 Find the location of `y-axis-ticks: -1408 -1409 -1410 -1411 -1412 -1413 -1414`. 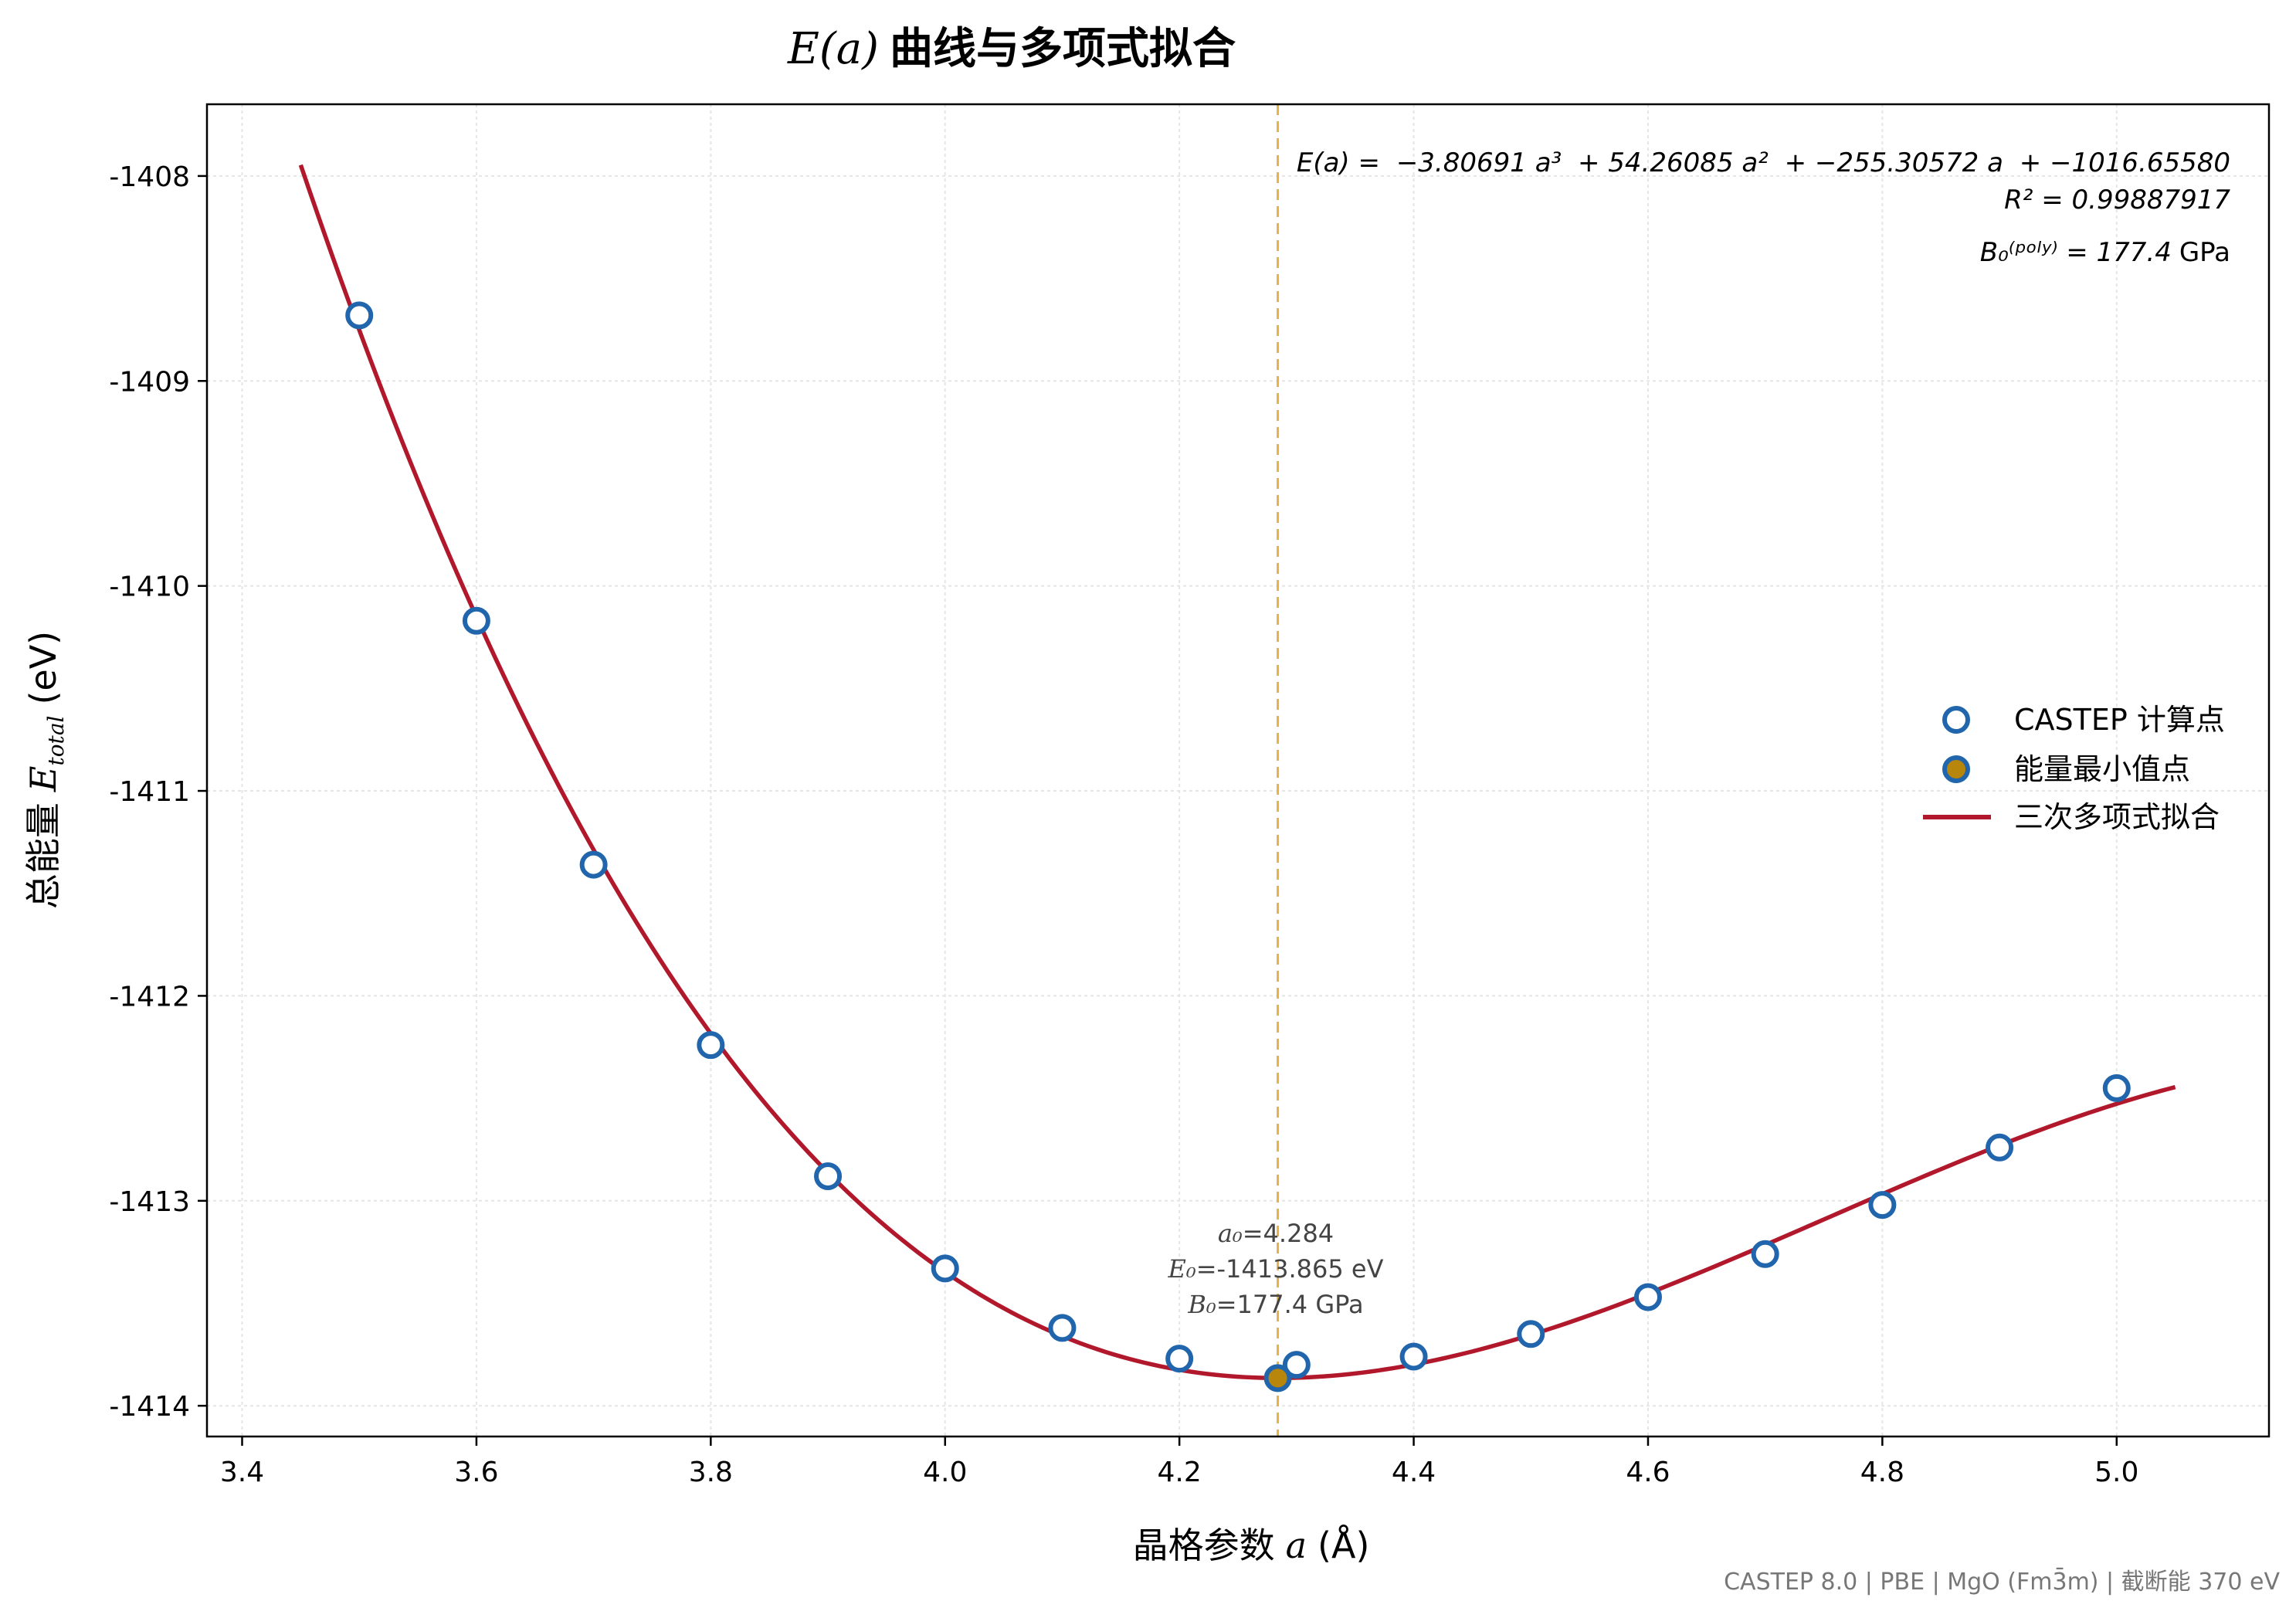

y-axis-ticks: -1408 -1409 -1410 -1411 -1412 -1413 -1414 is located at coordinates (158, 792).